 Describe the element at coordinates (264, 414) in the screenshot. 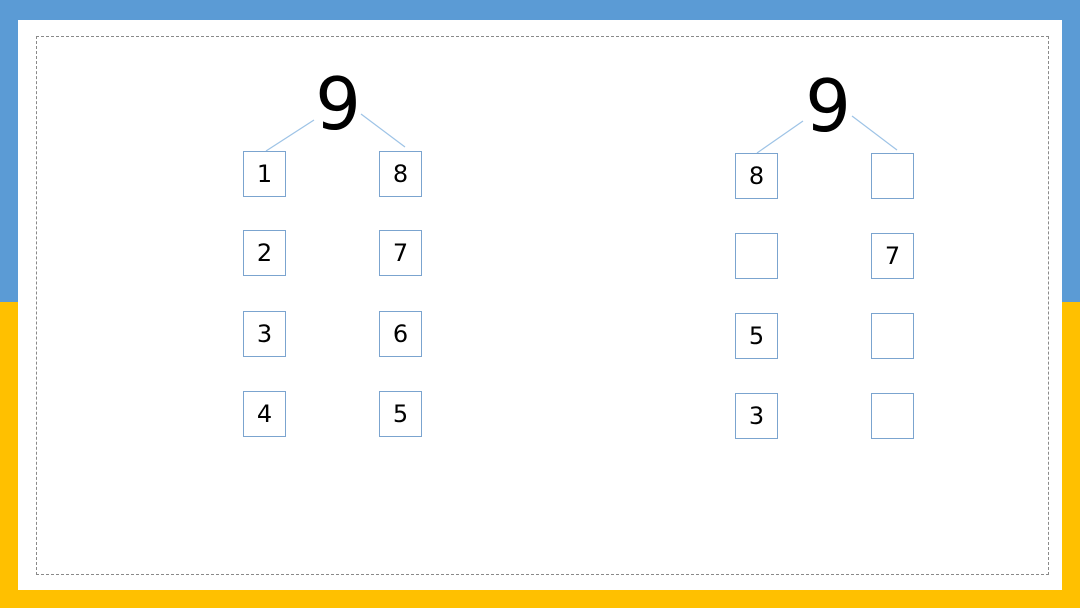

I see `number-box: 4` at that location.